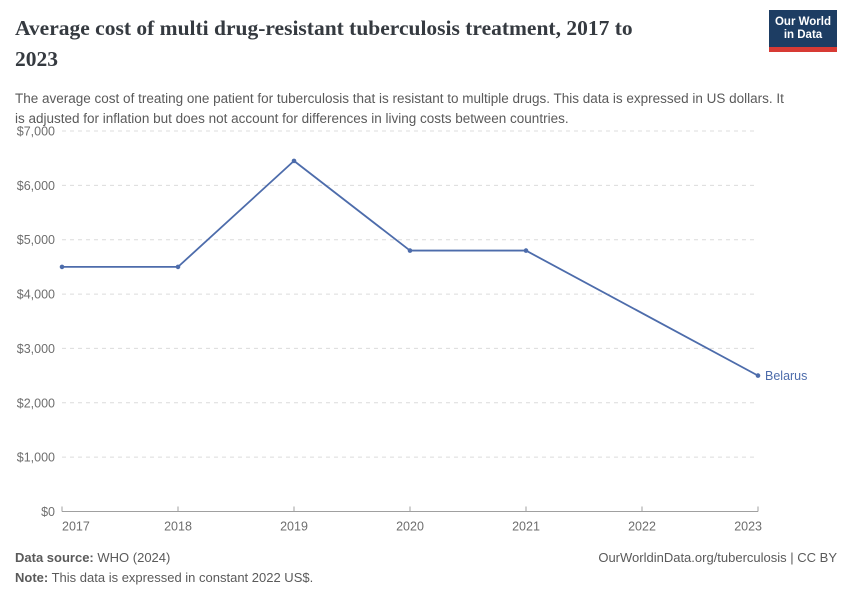  What do you see at coordinates (786, 376) in the screenshot?
I see `series-end-label: Belarus` at bounding box center [786, 376].